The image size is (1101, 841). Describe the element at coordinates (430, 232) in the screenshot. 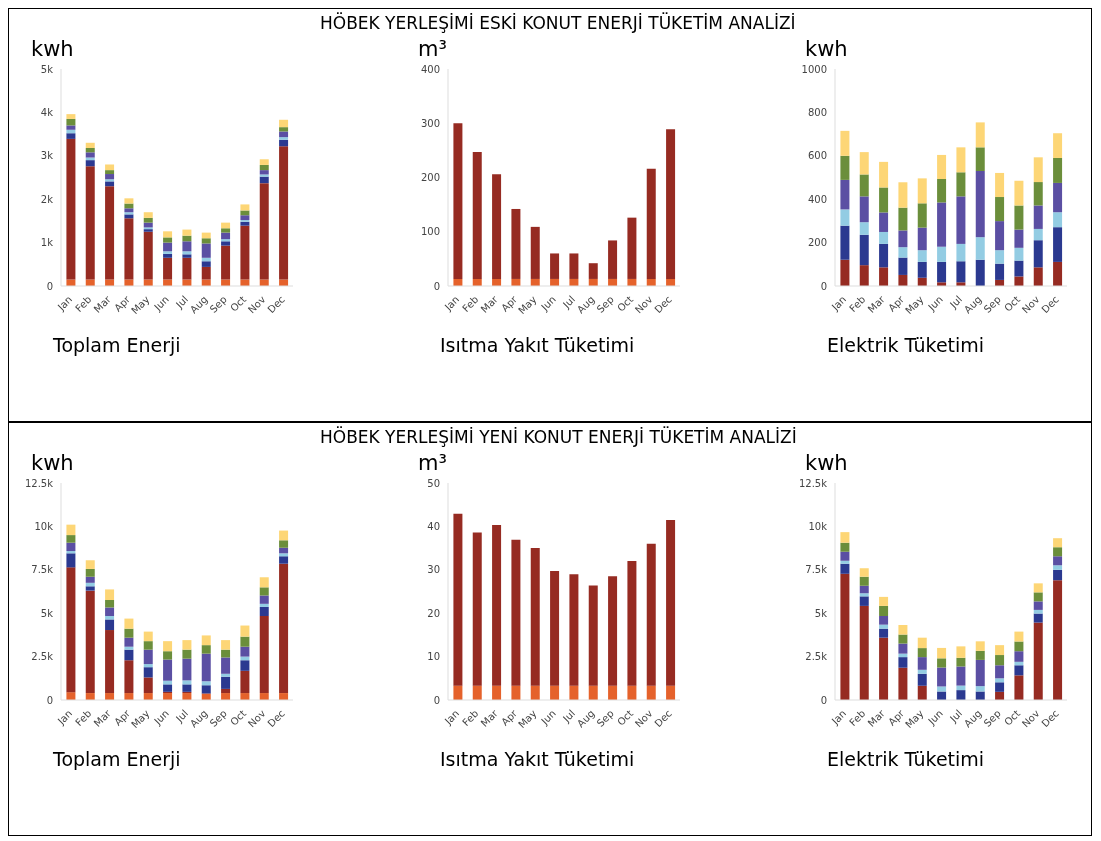

I see `y-tick-label: 100` at that location.